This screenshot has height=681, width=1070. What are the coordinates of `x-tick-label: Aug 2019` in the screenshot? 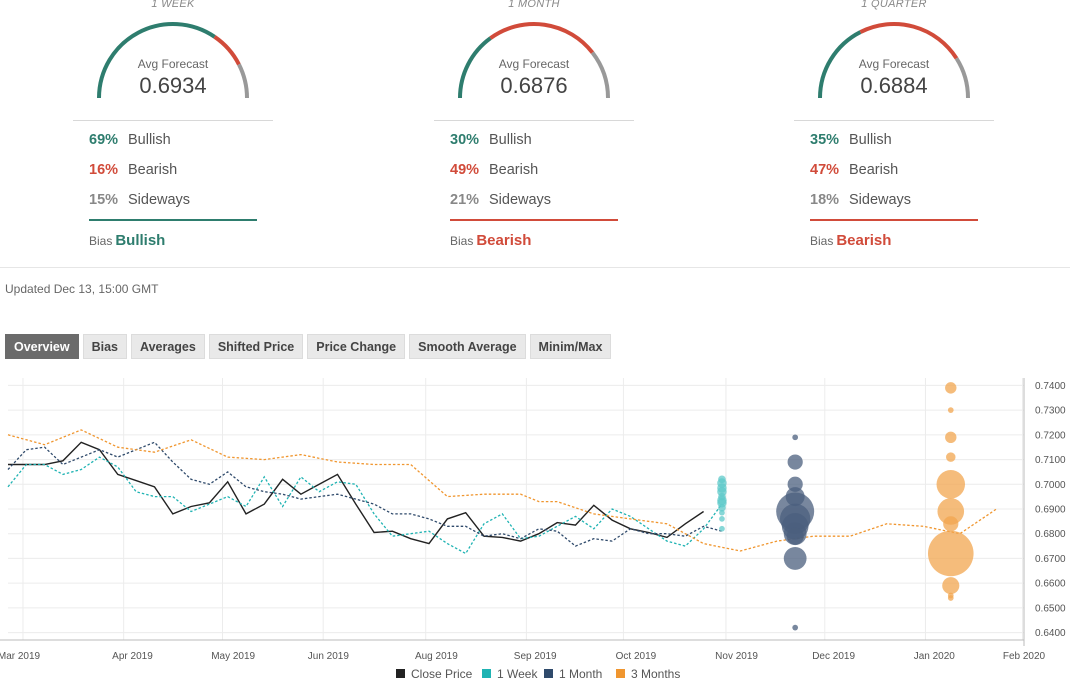 It's located at (436, 656).